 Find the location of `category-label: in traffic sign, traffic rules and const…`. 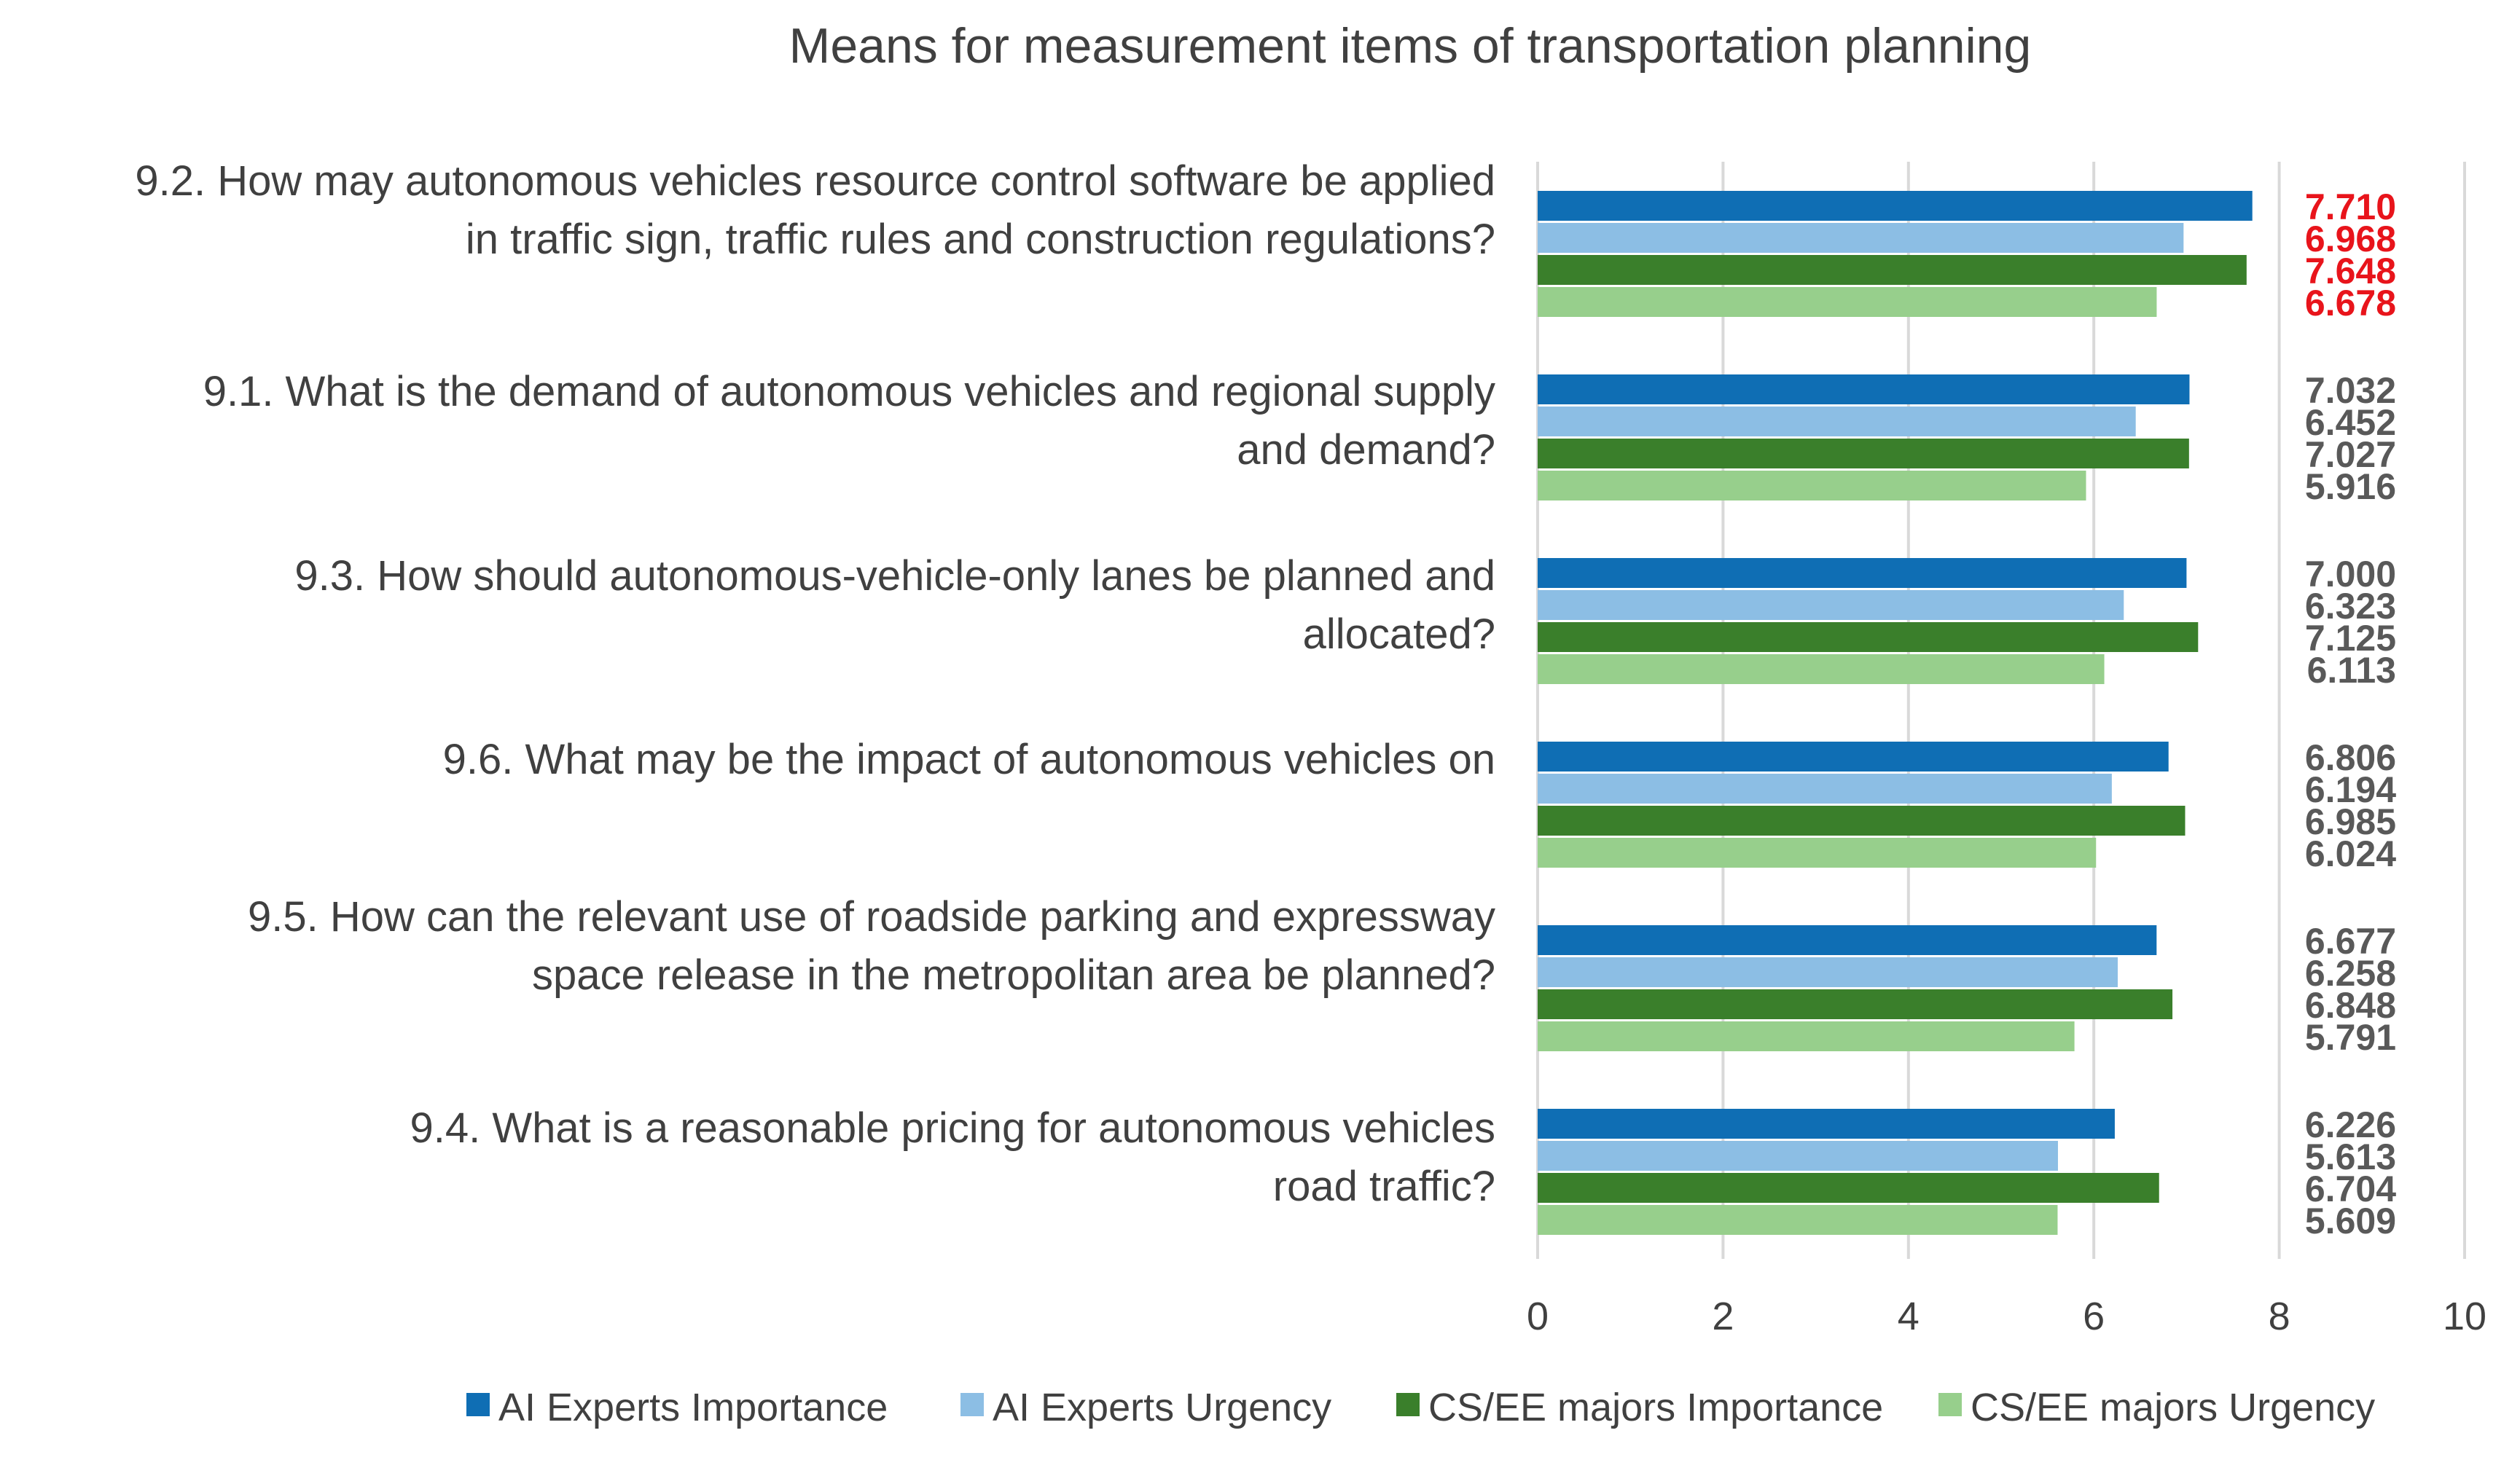

category-label: in traffic sign, traffic rules and const… is located at coordinates (980, 240).